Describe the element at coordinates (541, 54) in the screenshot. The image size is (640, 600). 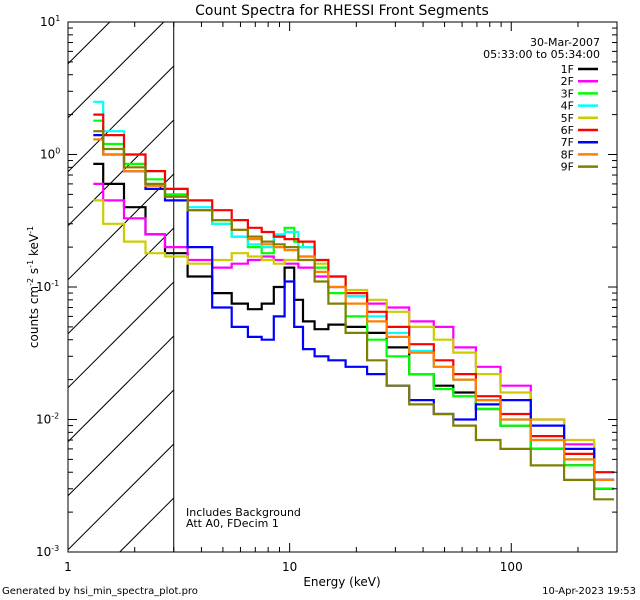
I see `annotation-time-range: 05:33:00 to 05:34:00` at that location.